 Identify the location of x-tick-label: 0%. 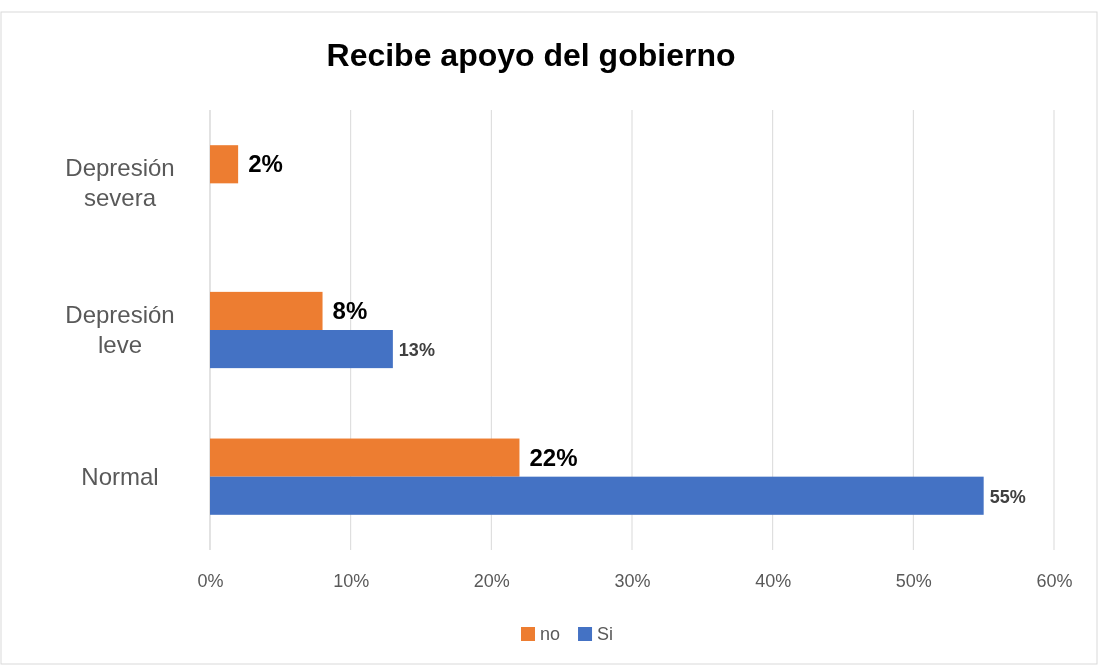
(210, 580).